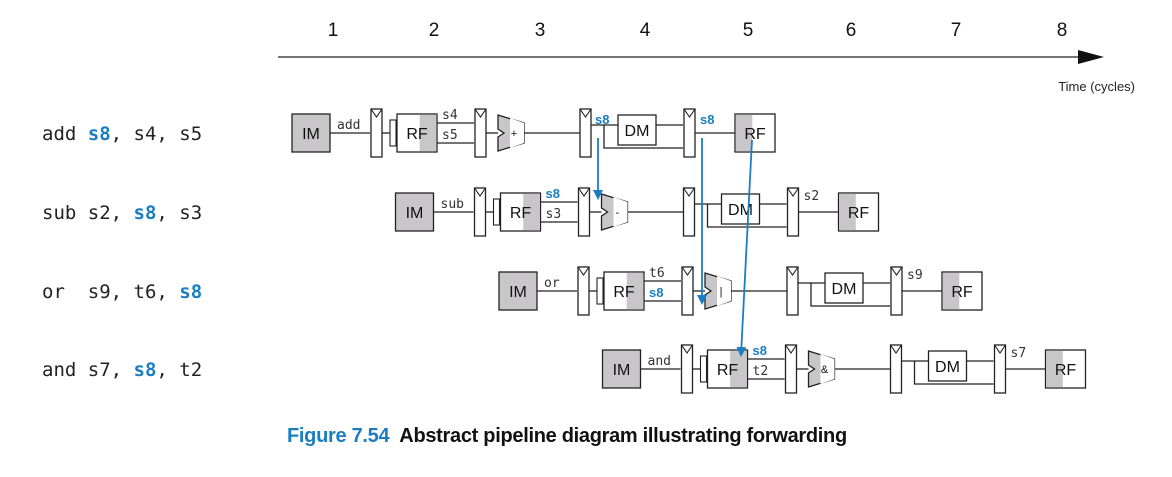 The image size is (1172, 477). What do you see at coordinates (348, 125) in the screenshot?
I see `row-add-opcode-label: add` at bounding box center [348, 125].